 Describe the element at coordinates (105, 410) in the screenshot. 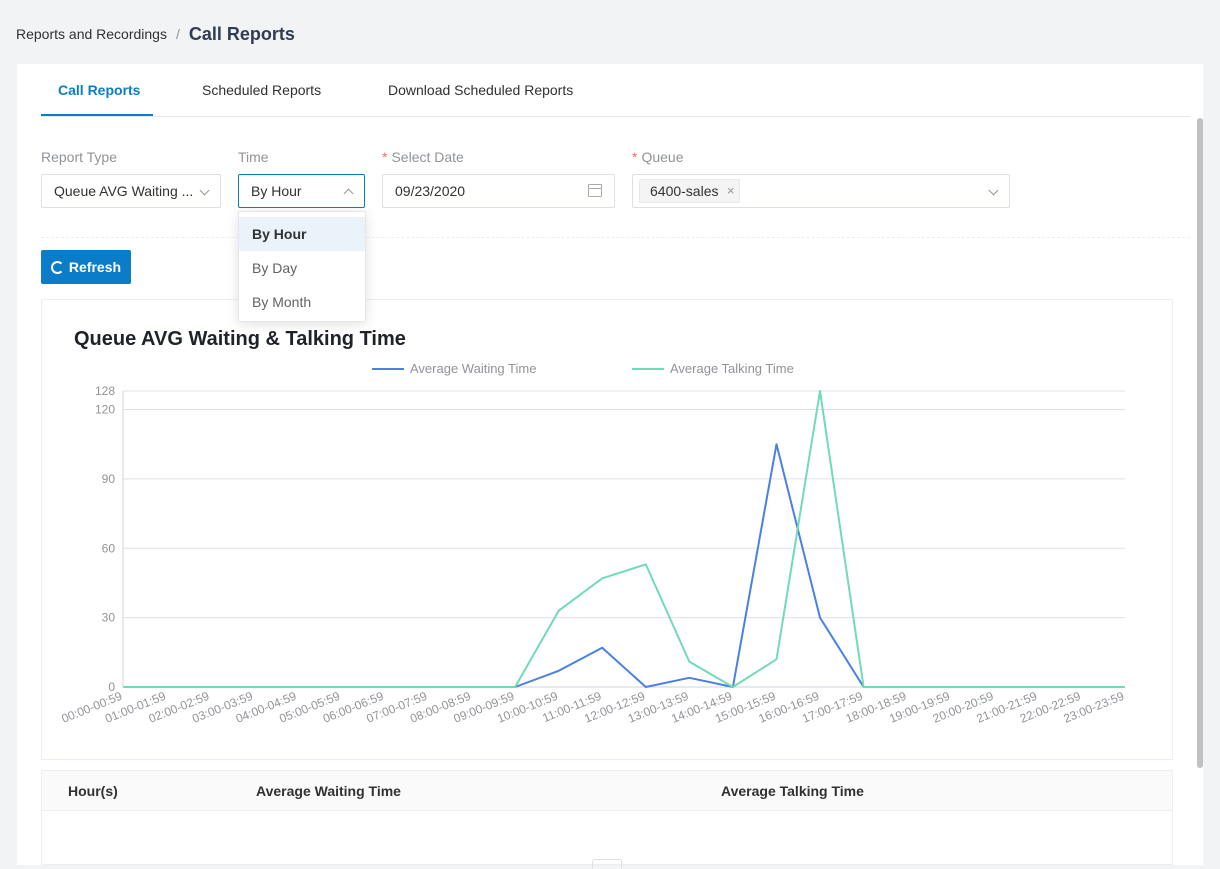

I see `y-tick-label: 120` at that location.